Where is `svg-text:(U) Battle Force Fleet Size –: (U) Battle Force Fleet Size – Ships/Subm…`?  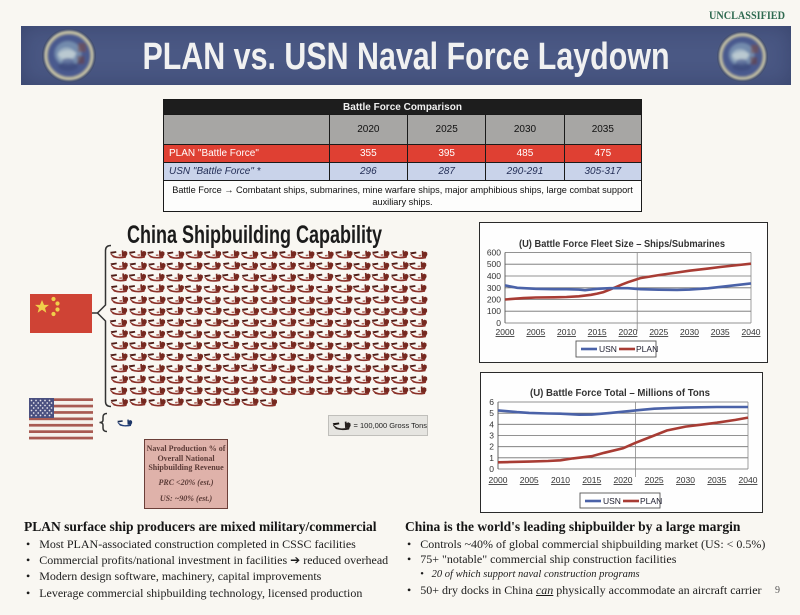 svg-text:(U) Battle Force Fleet Size –: (U) Battle Force Fleet Size – Ships/Subm… is located at coordinates (622, 244).